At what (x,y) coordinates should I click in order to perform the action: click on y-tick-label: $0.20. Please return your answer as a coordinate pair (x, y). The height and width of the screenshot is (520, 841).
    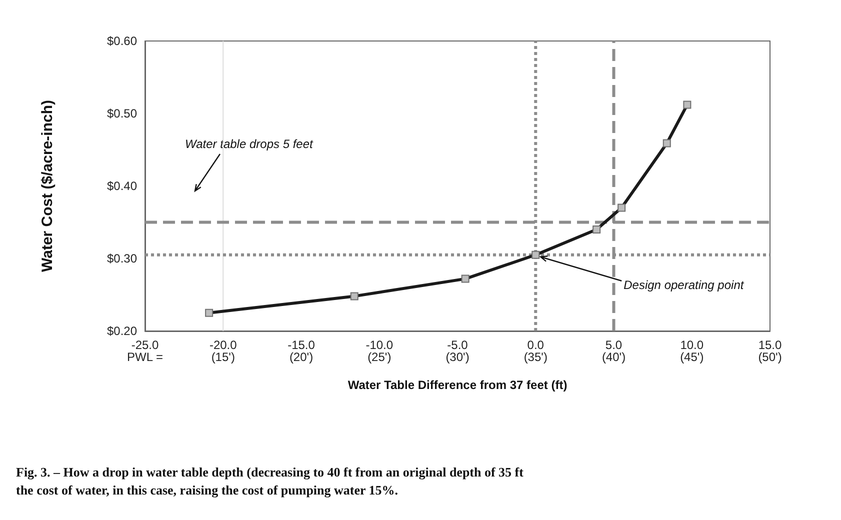
    Looking at the image, I should click on (122, 331).